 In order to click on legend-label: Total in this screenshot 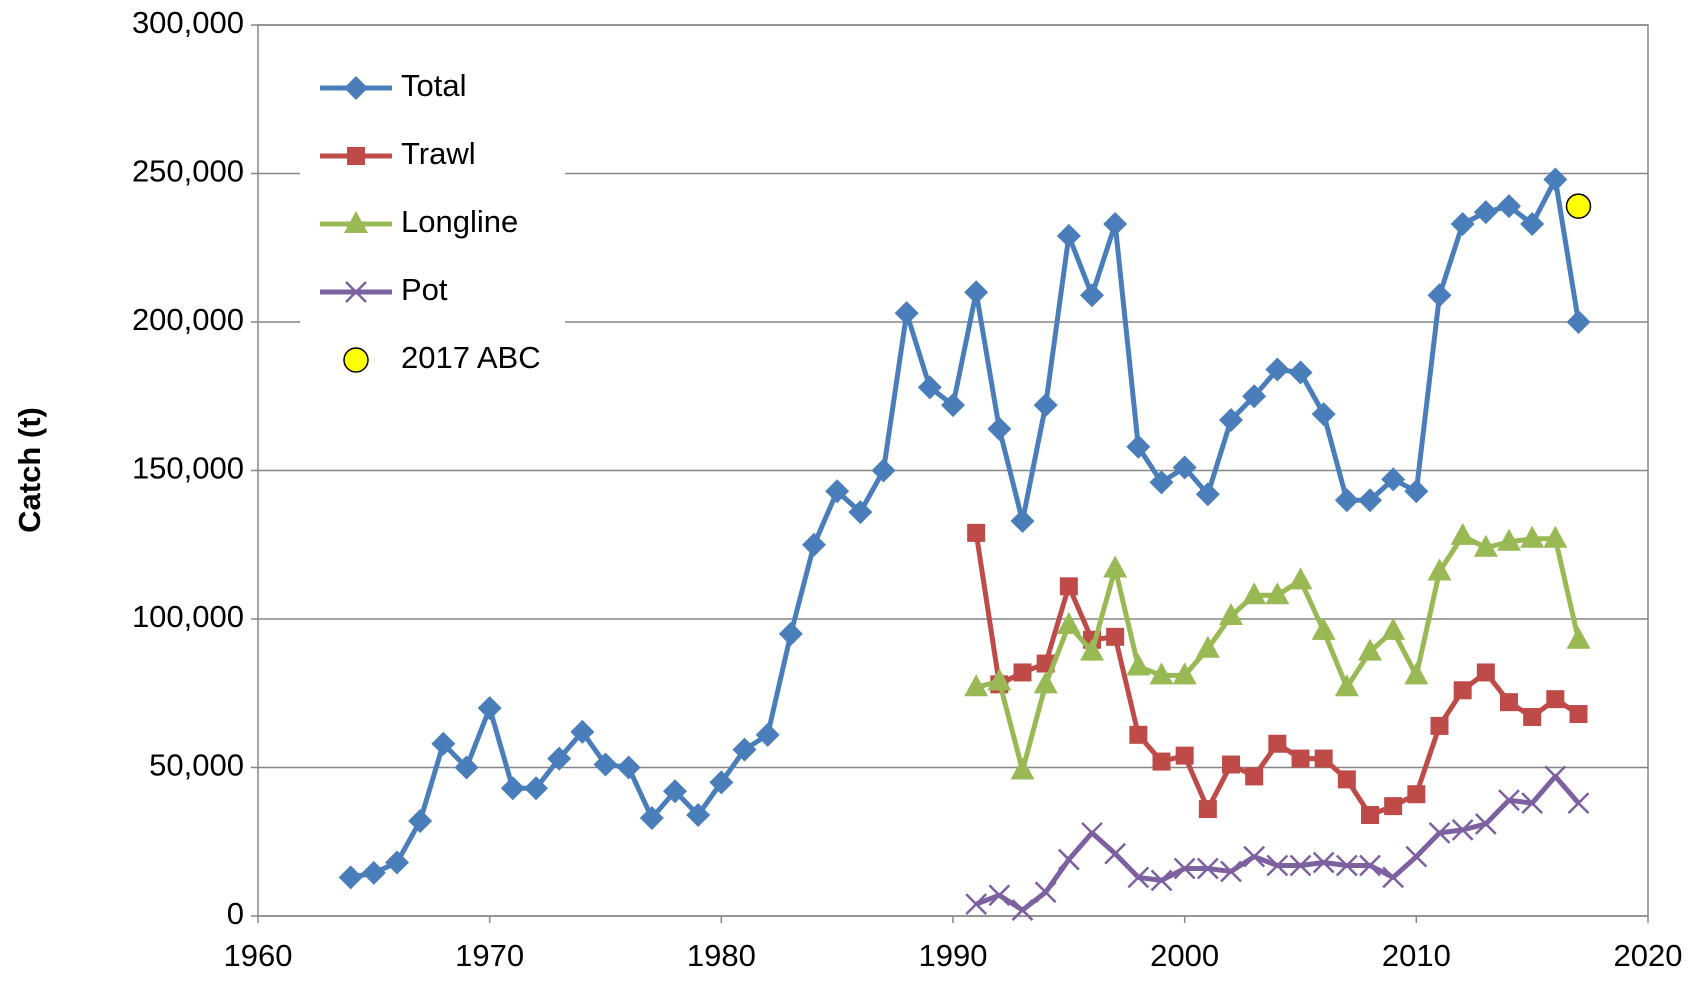, I will do `click(433, 85)`.